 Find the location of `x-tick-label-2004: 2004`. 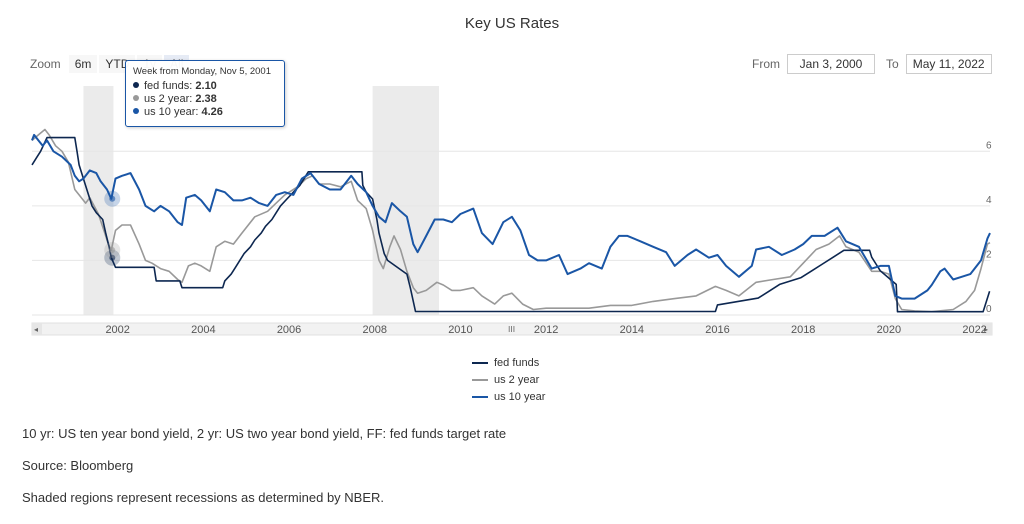

x-tick-label-2004: 2004 is located at coordinates (203, 330).